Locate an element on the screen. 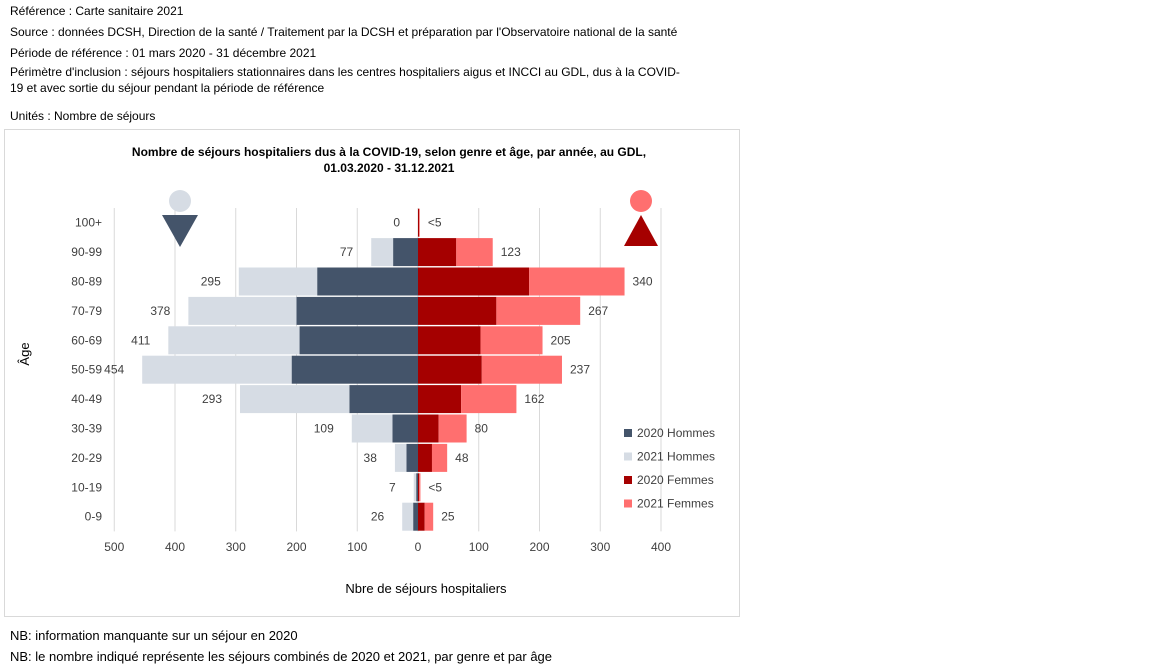 This screenshot has height=672, width=1152. data-label-femmes: 48 is located at coordinates (462, 458).